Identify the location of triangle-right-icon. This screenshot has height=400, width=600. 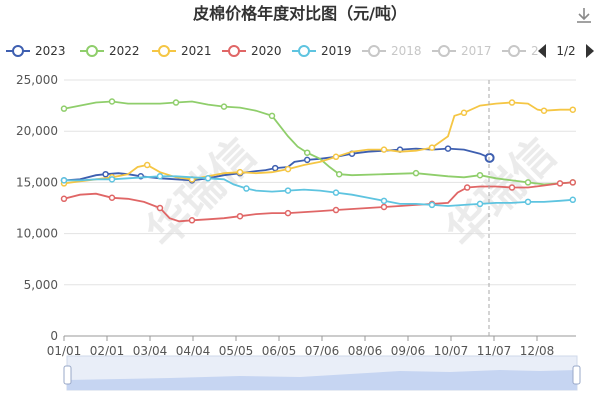
(590, 51).